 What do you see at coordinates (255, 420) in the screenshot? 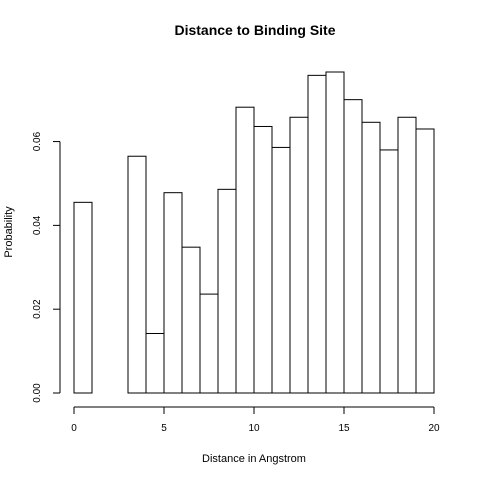
I see `x-axis: 0 5 10 15 20` at bounding box center [255, 420].